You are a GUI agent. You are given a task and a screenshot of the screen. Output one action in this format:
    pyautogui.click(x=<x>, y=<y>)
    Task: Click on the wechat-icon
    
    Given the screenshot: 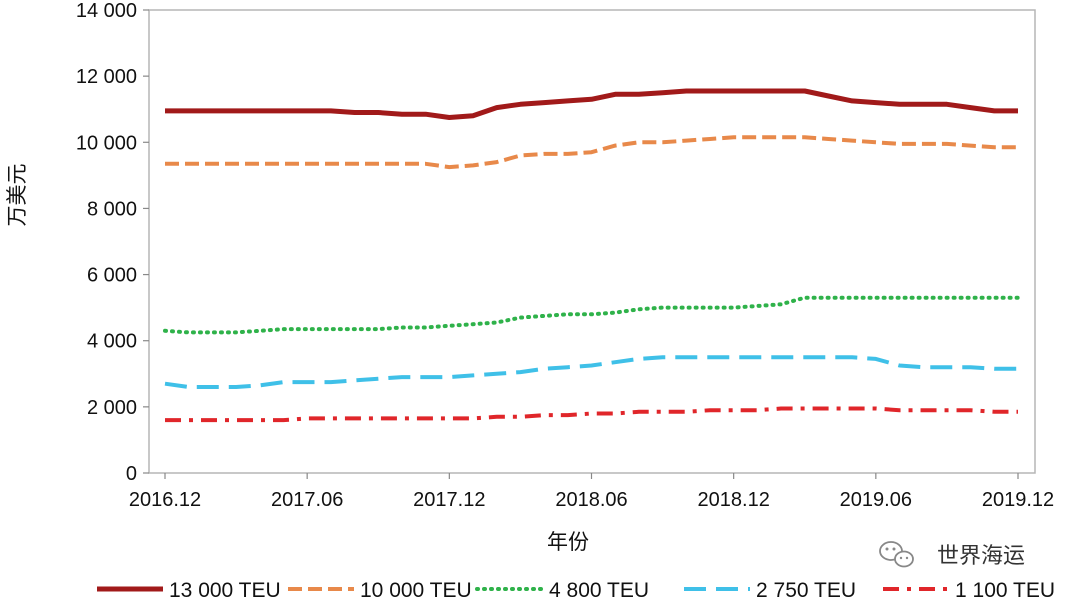 What is the action you would take?
    pyautogui.click(x=896, y=554)
    